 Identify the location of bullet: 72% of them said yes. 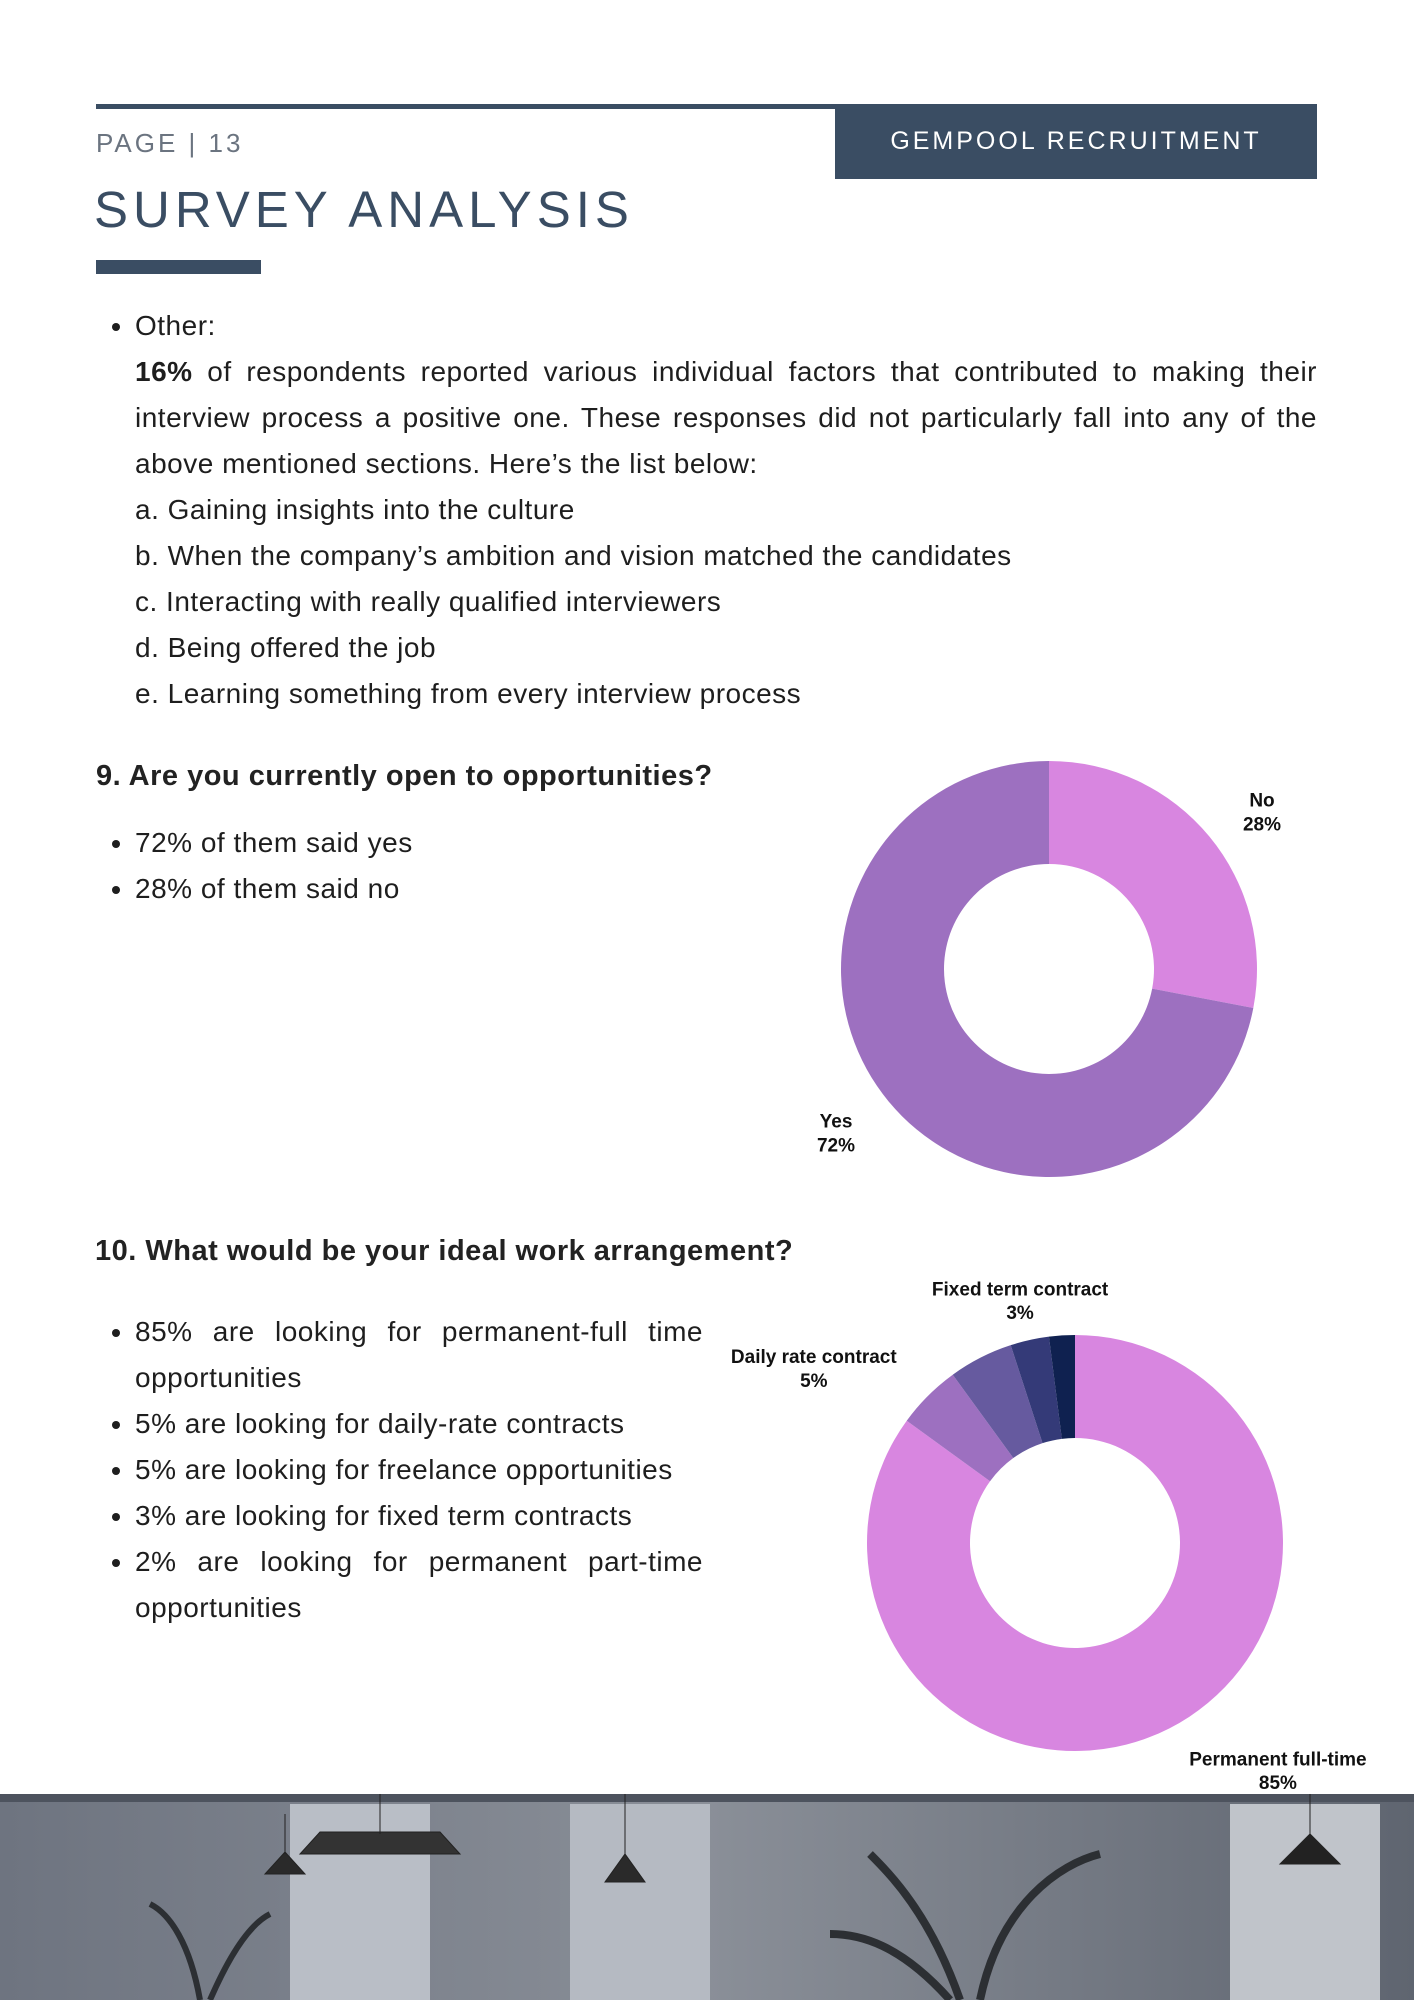
(435, 843).